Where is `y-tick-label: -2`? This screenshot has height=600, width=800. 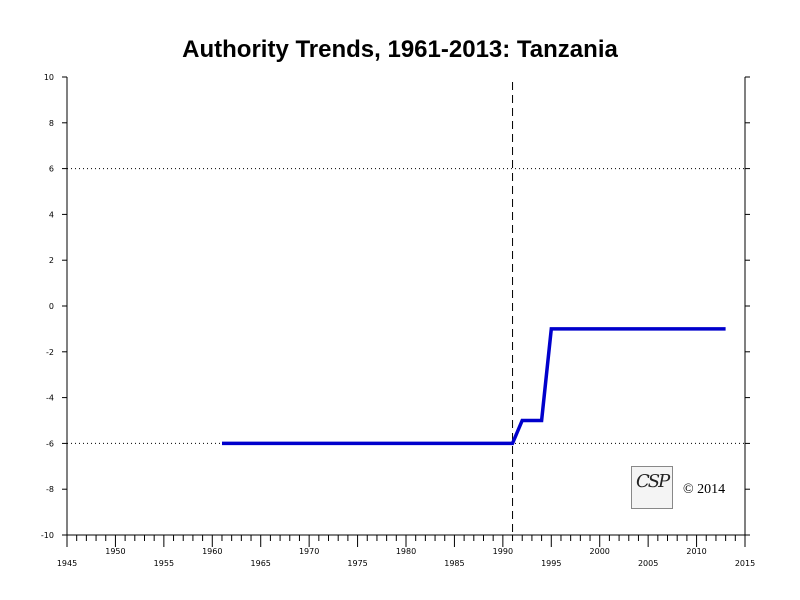
y-tick-label: -2 is located at coordinates (50, 352).